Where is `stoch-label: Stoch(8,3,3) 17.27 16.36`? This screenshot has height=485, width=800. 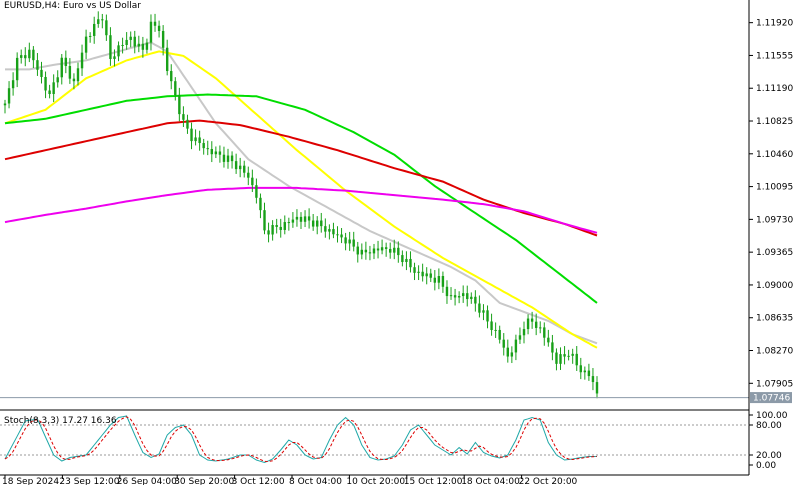 stoch-label: Stoch(8,3,3) 17.27 16.36 is located at coordinates (60, 421).